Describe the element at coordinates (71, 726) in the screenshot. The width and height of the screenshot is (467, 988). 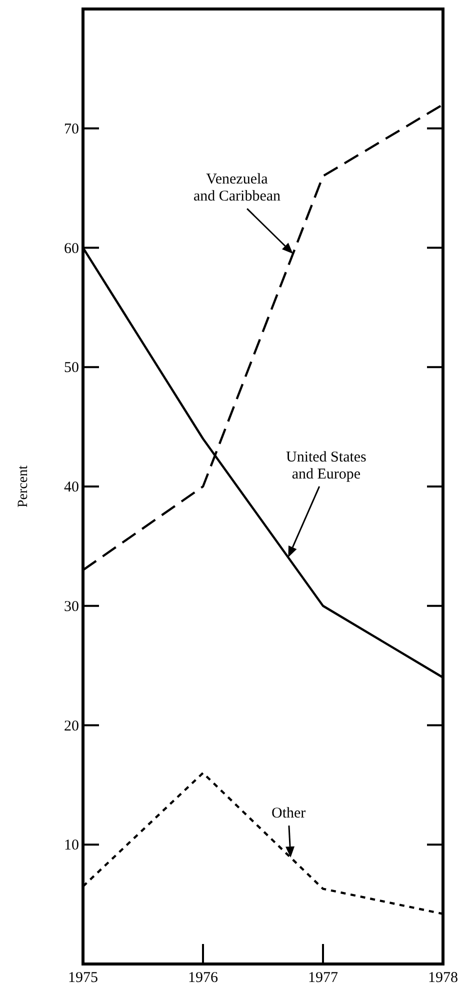
I see `y-tick-label: 20` at that location.